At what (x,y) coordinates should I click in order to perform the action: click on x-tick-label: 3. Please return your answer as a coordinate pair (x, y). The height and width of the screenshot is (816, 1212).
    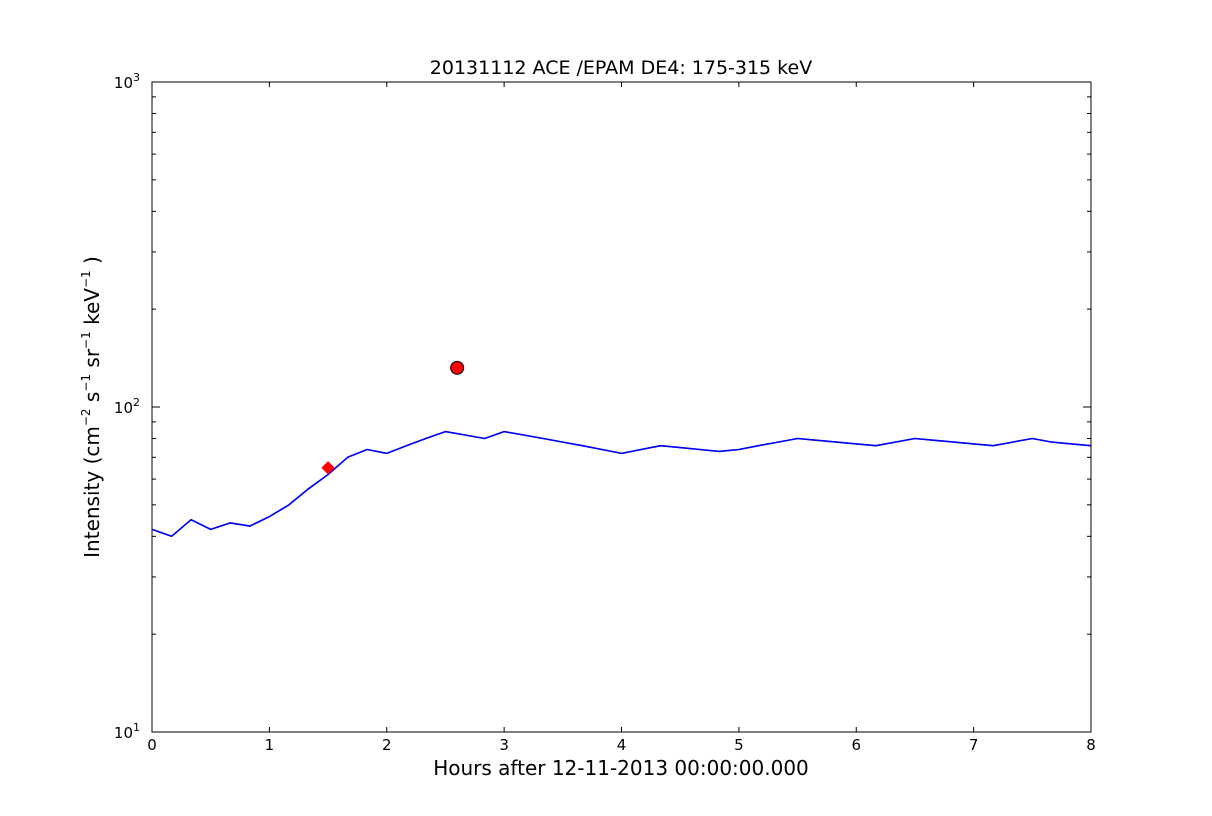
    Looking at the image, I should click on (504, 745).